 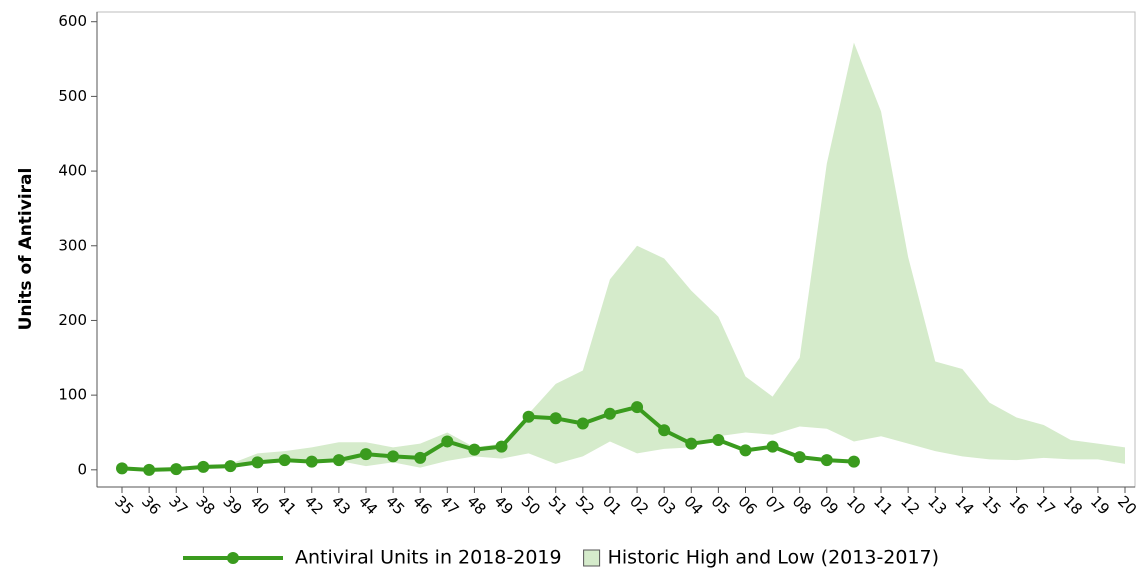 I want to click on x-tick-label: 17, so click(x=1046, y=505).